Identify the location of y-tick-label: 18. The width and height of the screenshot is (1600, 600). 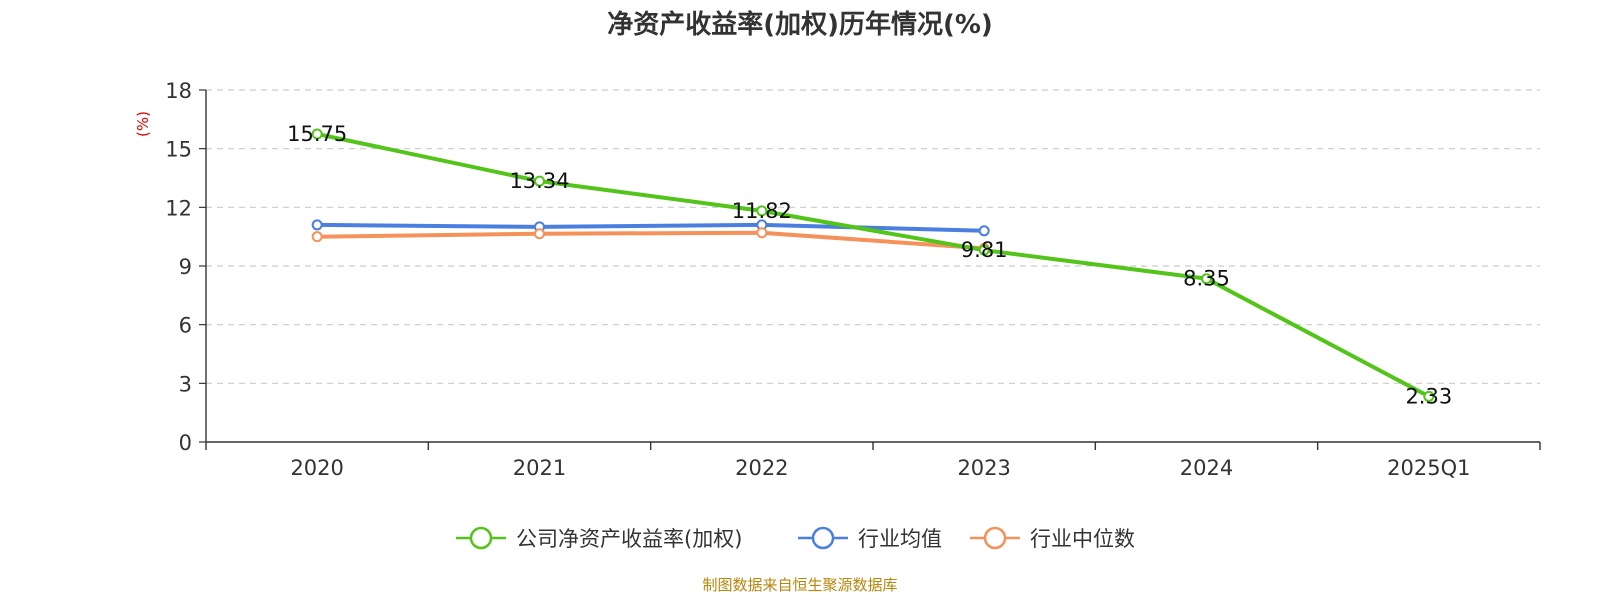
(178, 91).